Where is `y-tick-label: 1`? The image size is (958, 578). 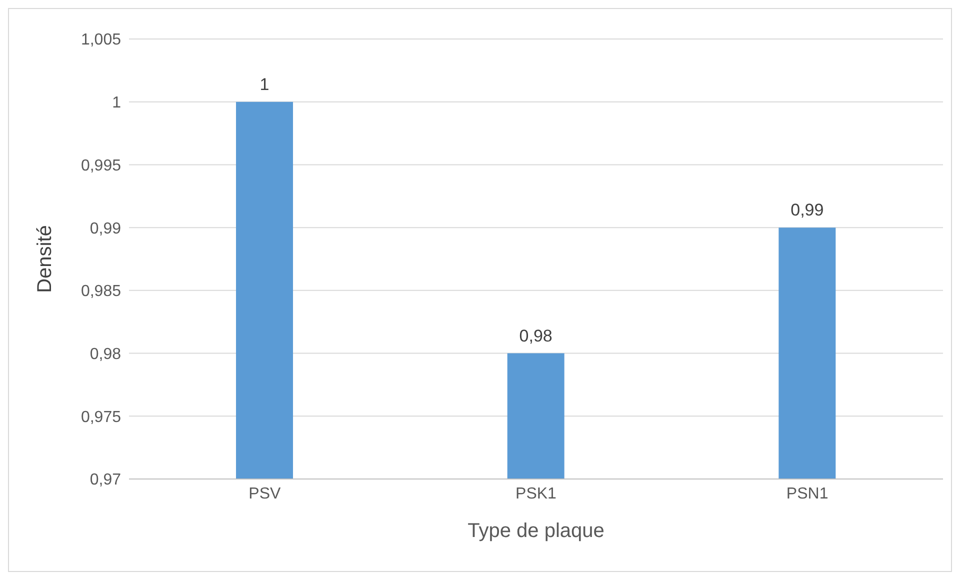
y-tick-label: 1 is located at coordinates (117, 103).